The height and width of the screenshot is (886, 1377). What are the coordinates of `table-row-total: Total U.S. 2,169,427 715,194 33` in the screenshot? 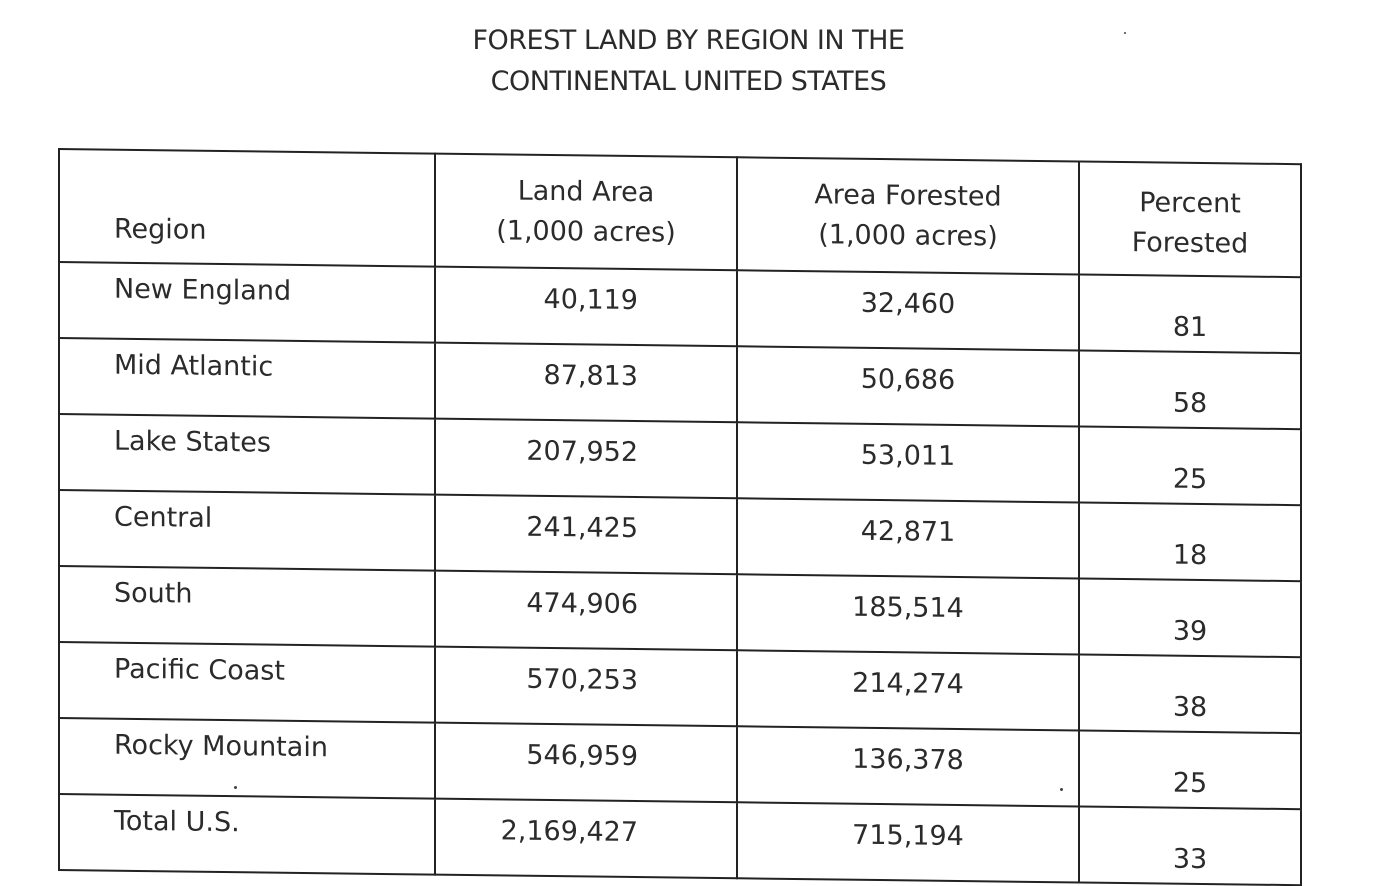 It's located at (680, 840).